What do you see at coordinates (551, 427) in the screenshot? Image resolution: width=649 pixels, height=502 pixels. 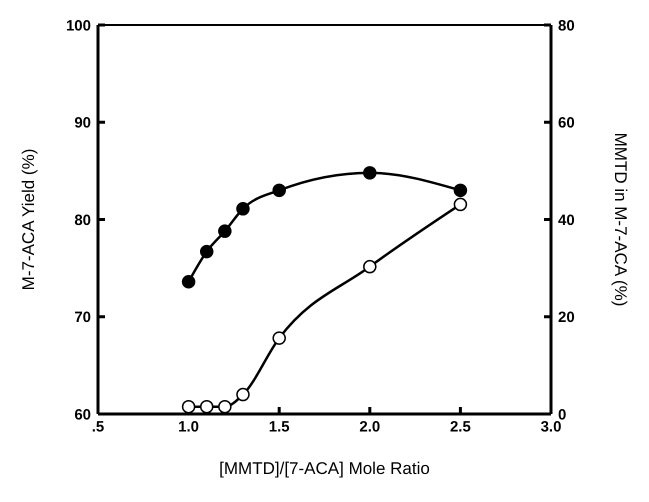 I see `x-tick-label: 3.0` at bounding box center [551, 427].